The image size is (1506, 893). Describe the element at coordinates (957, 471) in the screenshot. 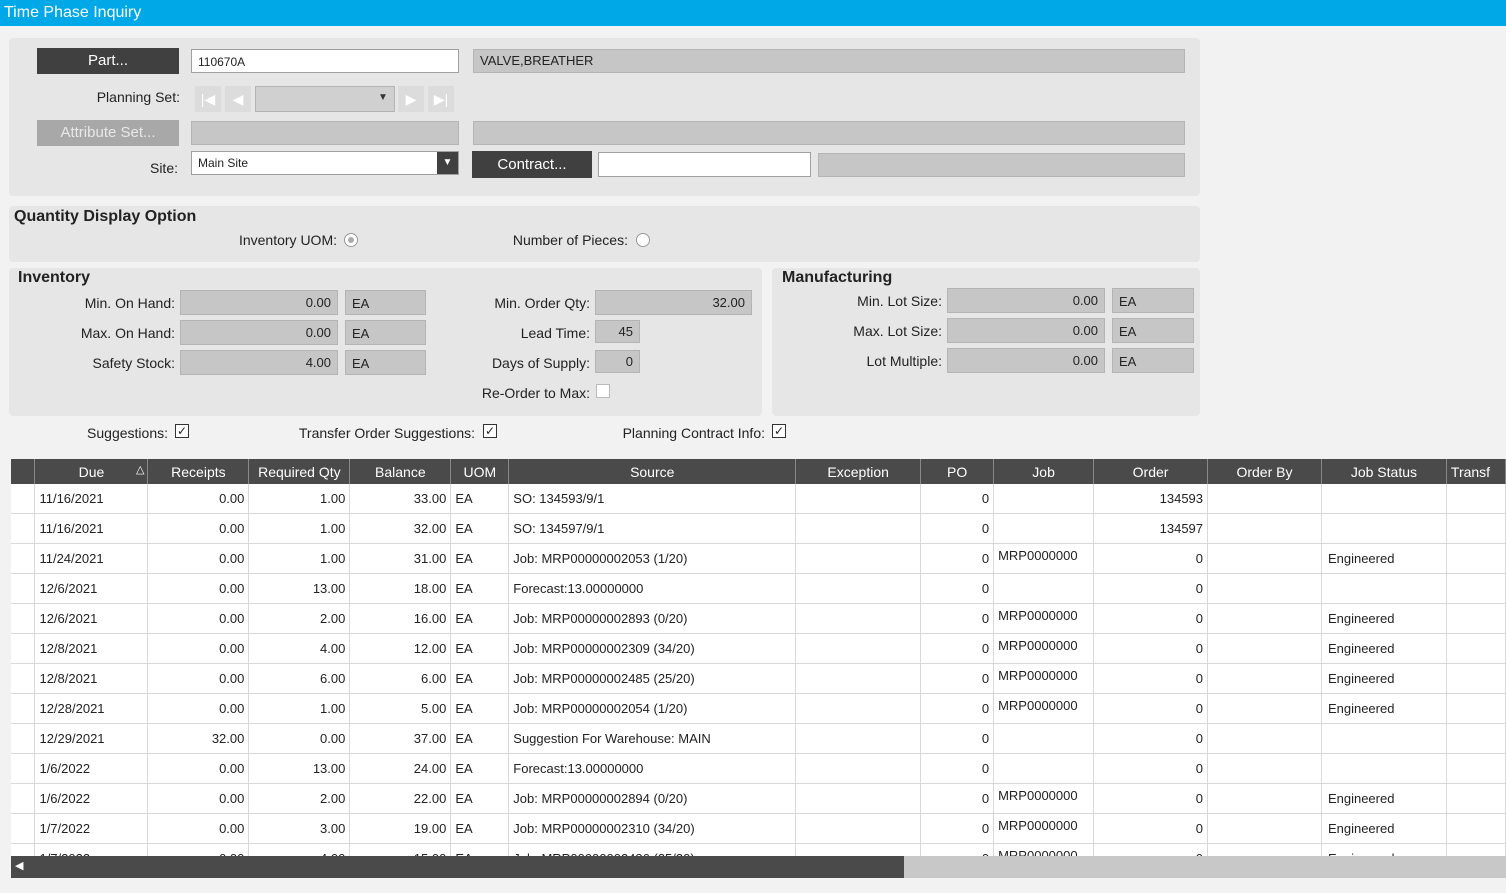

I see `column-header-po: PO` at that location.